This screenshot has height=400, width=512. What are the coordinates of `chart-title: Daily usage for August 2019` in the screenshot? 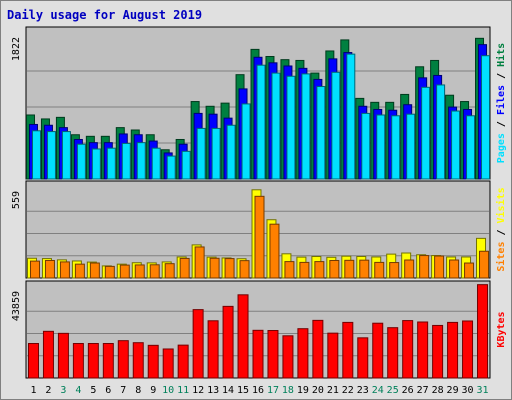 It's located at (104, 15).